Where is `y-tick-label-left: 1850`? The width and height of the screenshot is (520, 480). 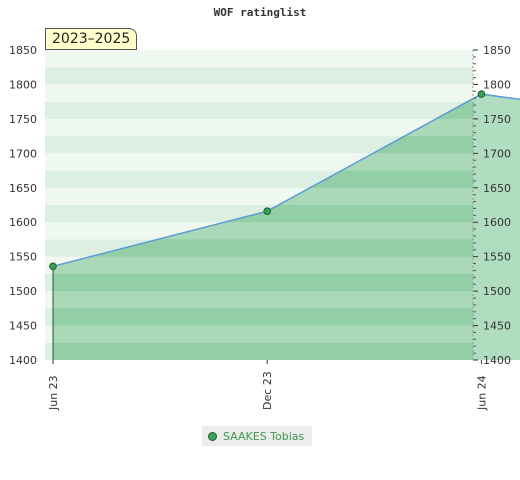
y-tick-label-left: 1850 is located at coordinates (23, 50).